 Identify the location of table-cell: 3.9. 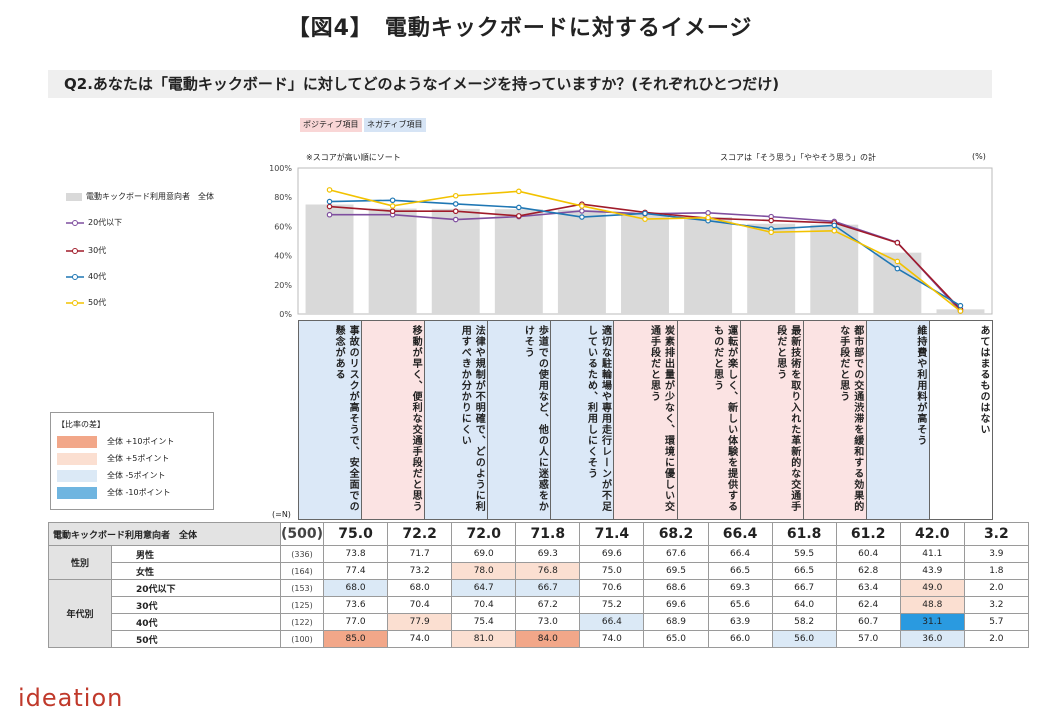
(996, 554).